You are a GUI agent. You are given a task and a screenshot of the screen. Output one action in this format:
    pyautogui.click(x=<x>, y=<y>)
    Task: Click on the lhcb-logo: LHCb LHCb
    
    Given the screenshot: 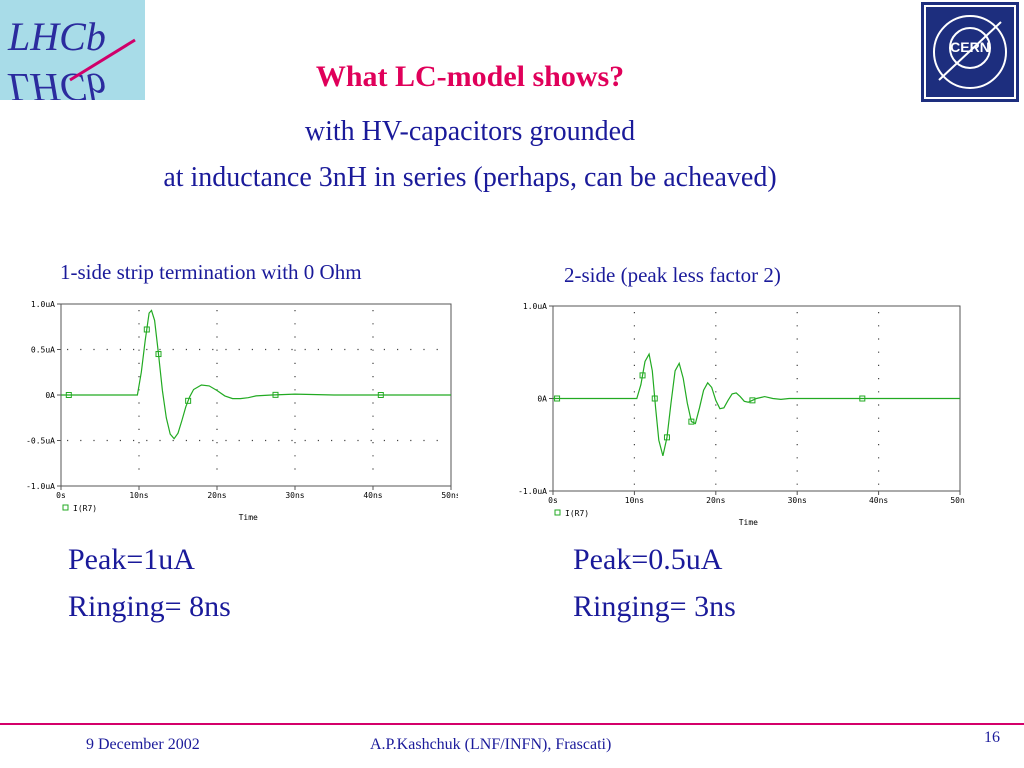 What is the action you would take?
    pyautogui.click(x=72, y=55)
    